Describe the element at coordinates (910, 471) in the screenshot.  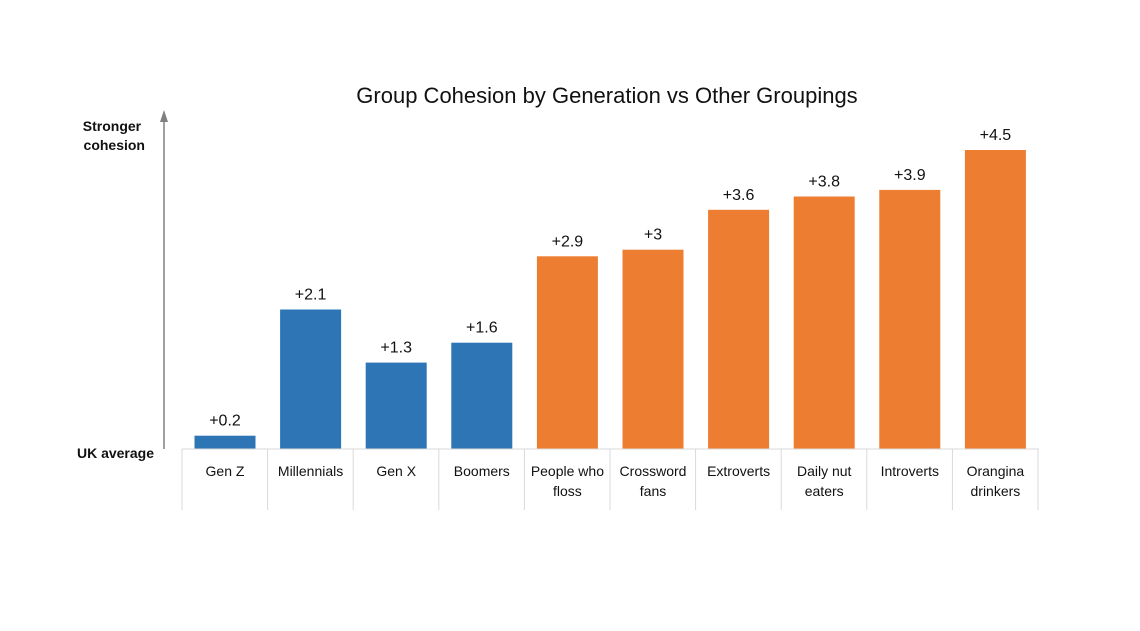
I see `x-tick-label: Introverts` at that location.